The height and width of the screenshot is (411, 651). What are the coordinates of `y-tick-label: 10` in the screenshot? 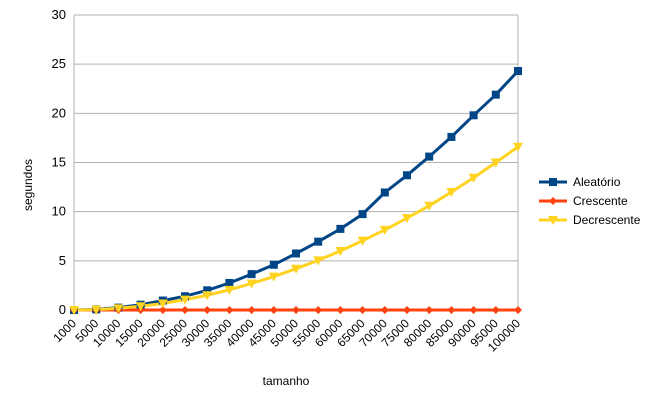 It's located at (59, 211).